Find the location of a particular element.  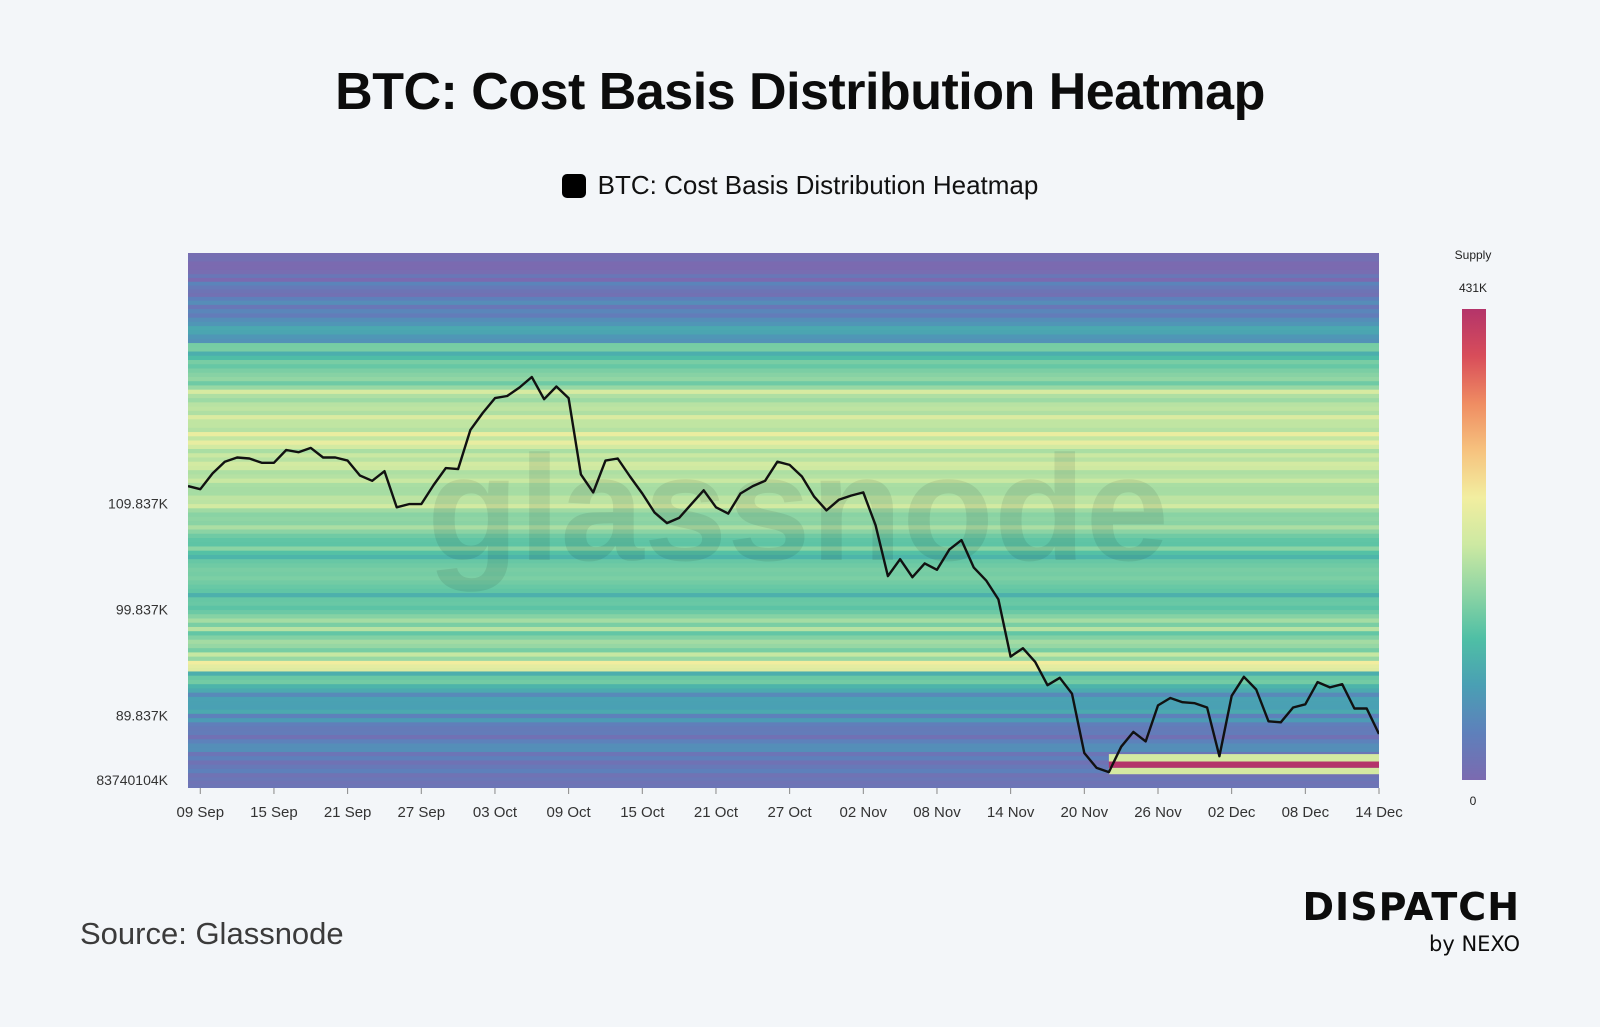

x-tick-label: 26 Nov is located at coordinates (1158, 812).